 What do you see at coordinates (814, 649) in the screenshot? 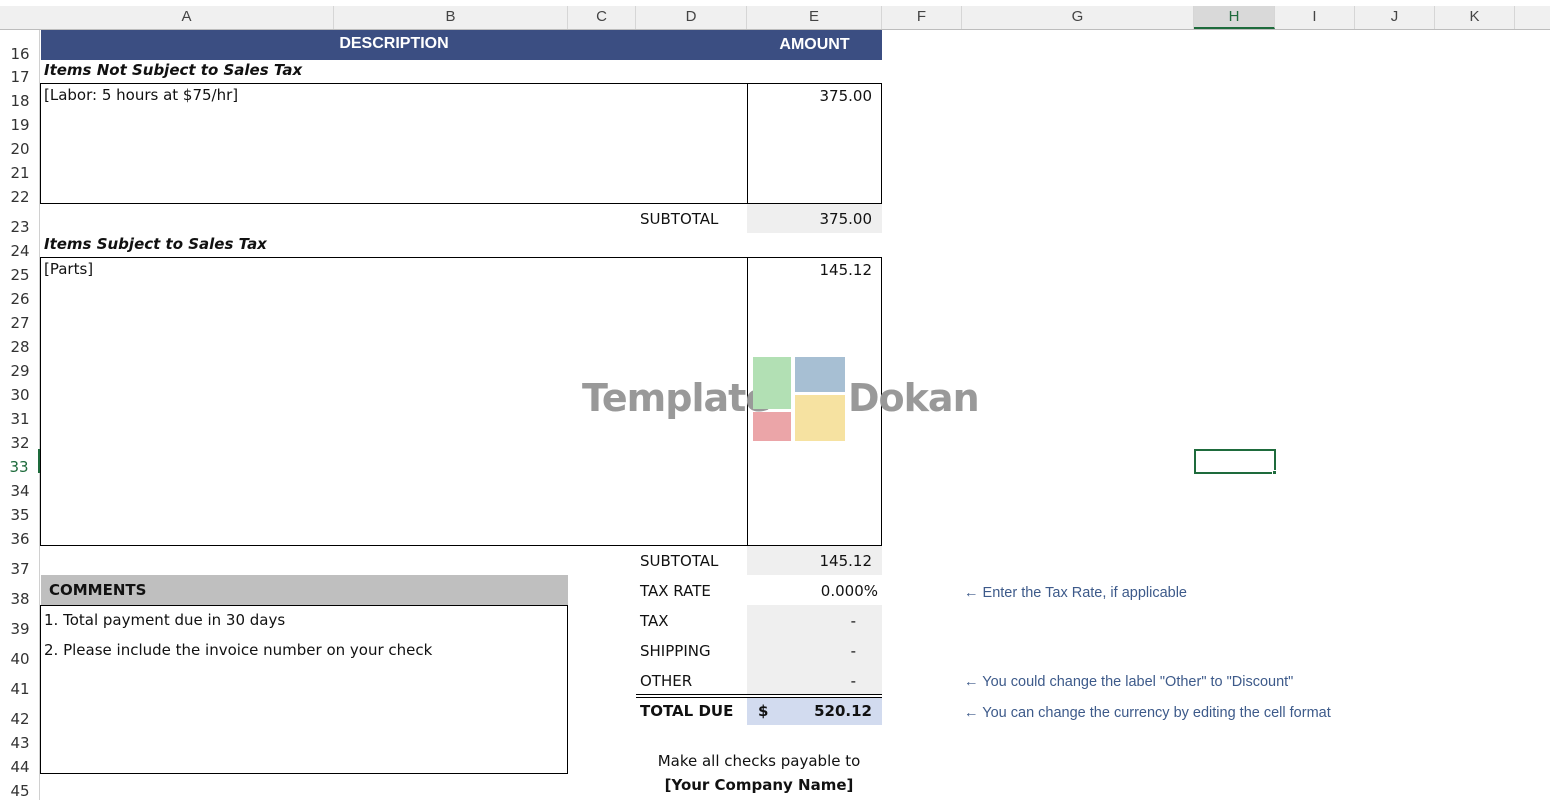
I see `tax-shipping-other-bg` at bounding box center [814, 649].